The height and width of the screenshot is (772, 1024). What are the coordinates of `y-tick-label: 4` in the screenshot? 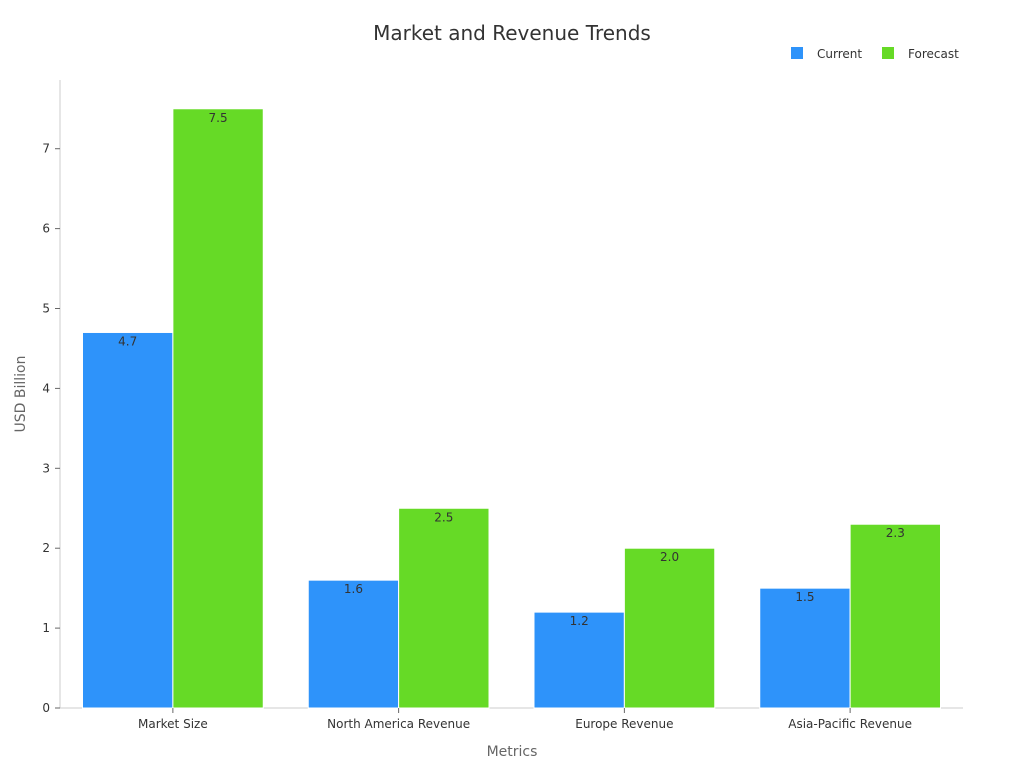 It's located at (46, 388).